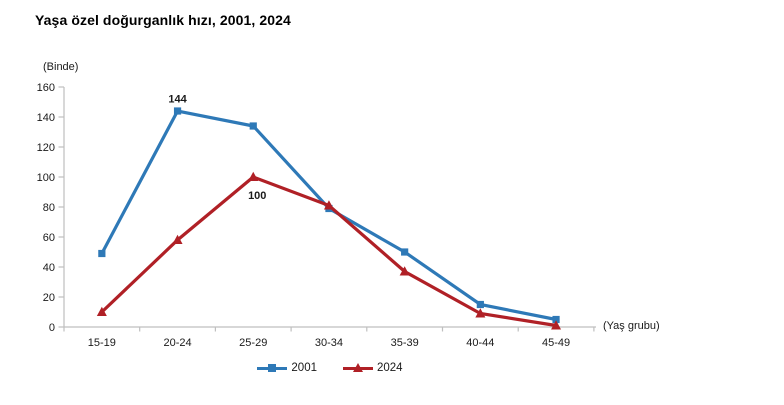 The width and height of the screenshot is (784, 405). I want to click on x-axis-category-label: 40-44, so click(480, 343).